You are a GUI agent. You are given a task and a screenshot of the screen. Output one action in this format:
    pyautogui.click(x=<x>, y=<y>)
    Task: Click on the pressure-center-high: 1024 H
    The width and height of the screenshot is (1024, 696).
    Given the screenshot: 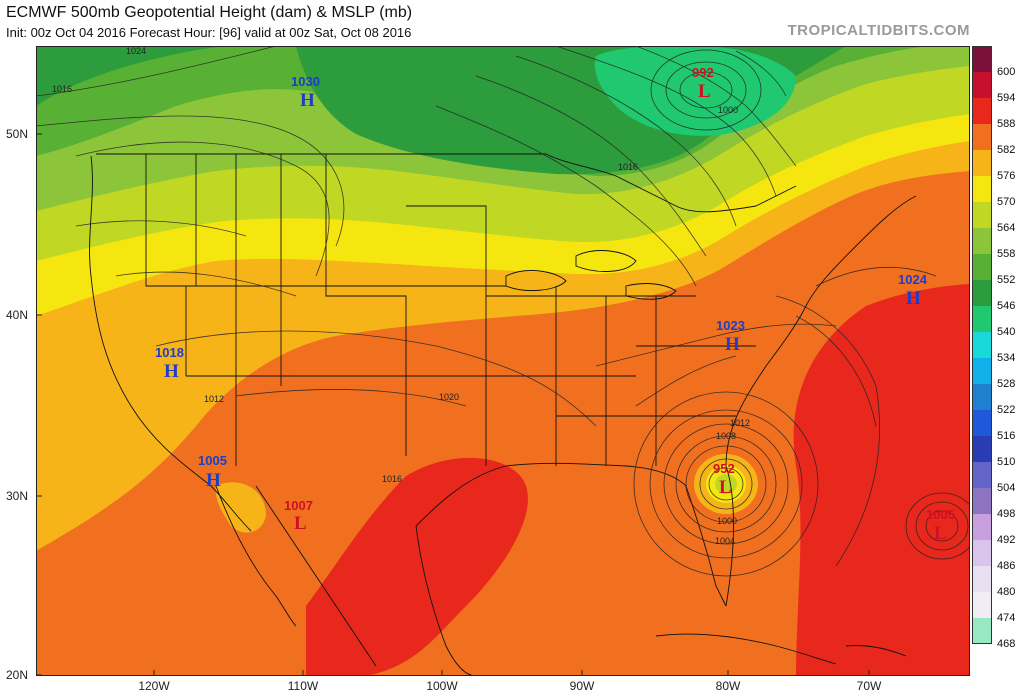 What is the action you would take?
    pyautogui.click(x=913, y=290)
    